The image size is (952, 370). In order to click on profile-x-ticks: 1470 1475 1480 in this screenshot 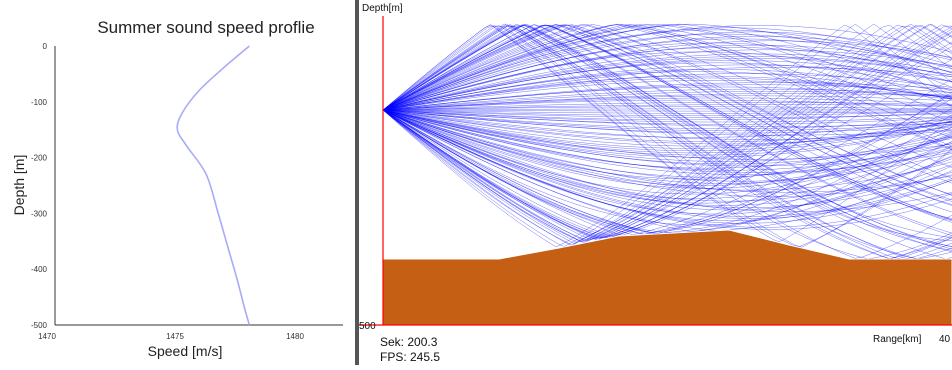, I will do `click(171, 336)`.